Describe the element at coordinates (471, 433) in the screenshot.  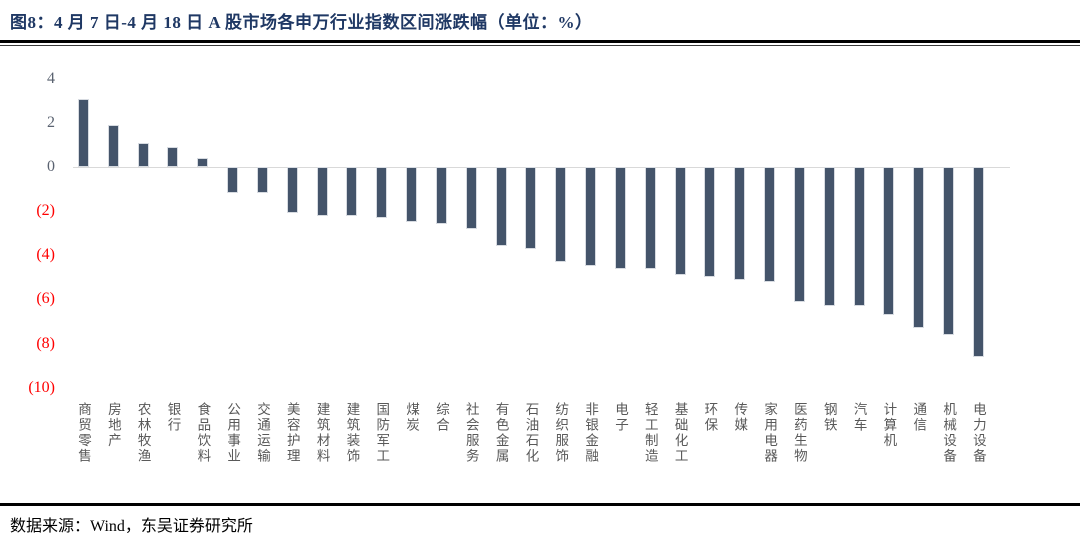
I see `category-label: 社会服务` at that location.